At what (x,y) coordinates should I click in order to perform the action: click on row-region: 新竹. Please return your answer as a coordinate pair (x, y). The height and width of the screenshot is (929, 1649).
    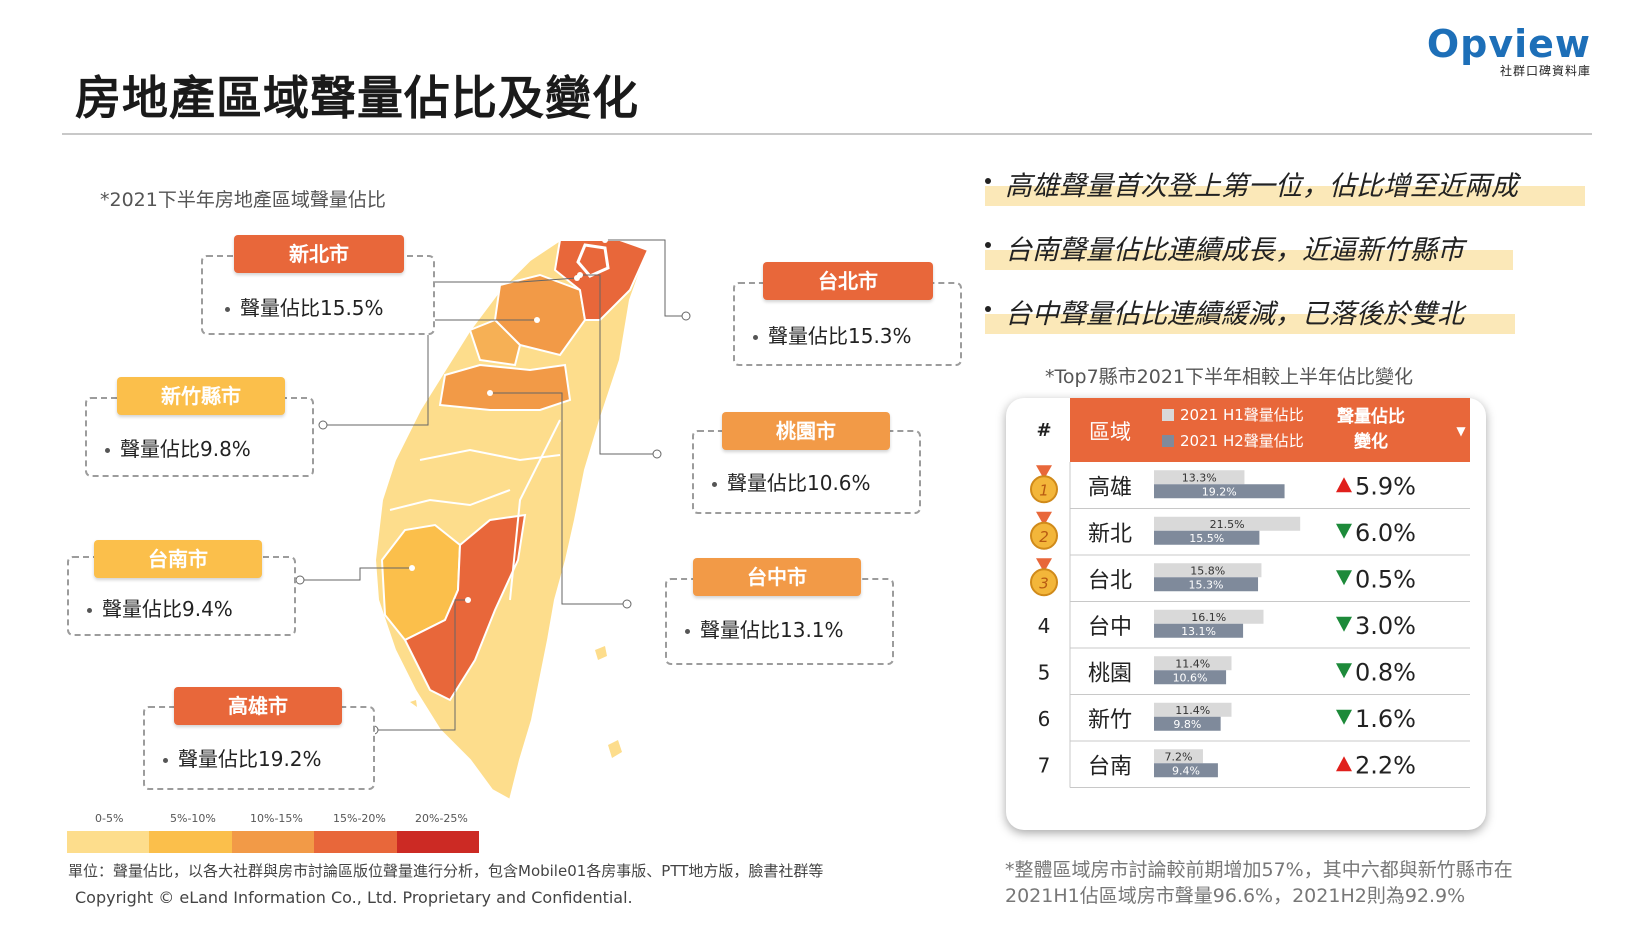
    Looking at the image, I should click on (1110, 720).